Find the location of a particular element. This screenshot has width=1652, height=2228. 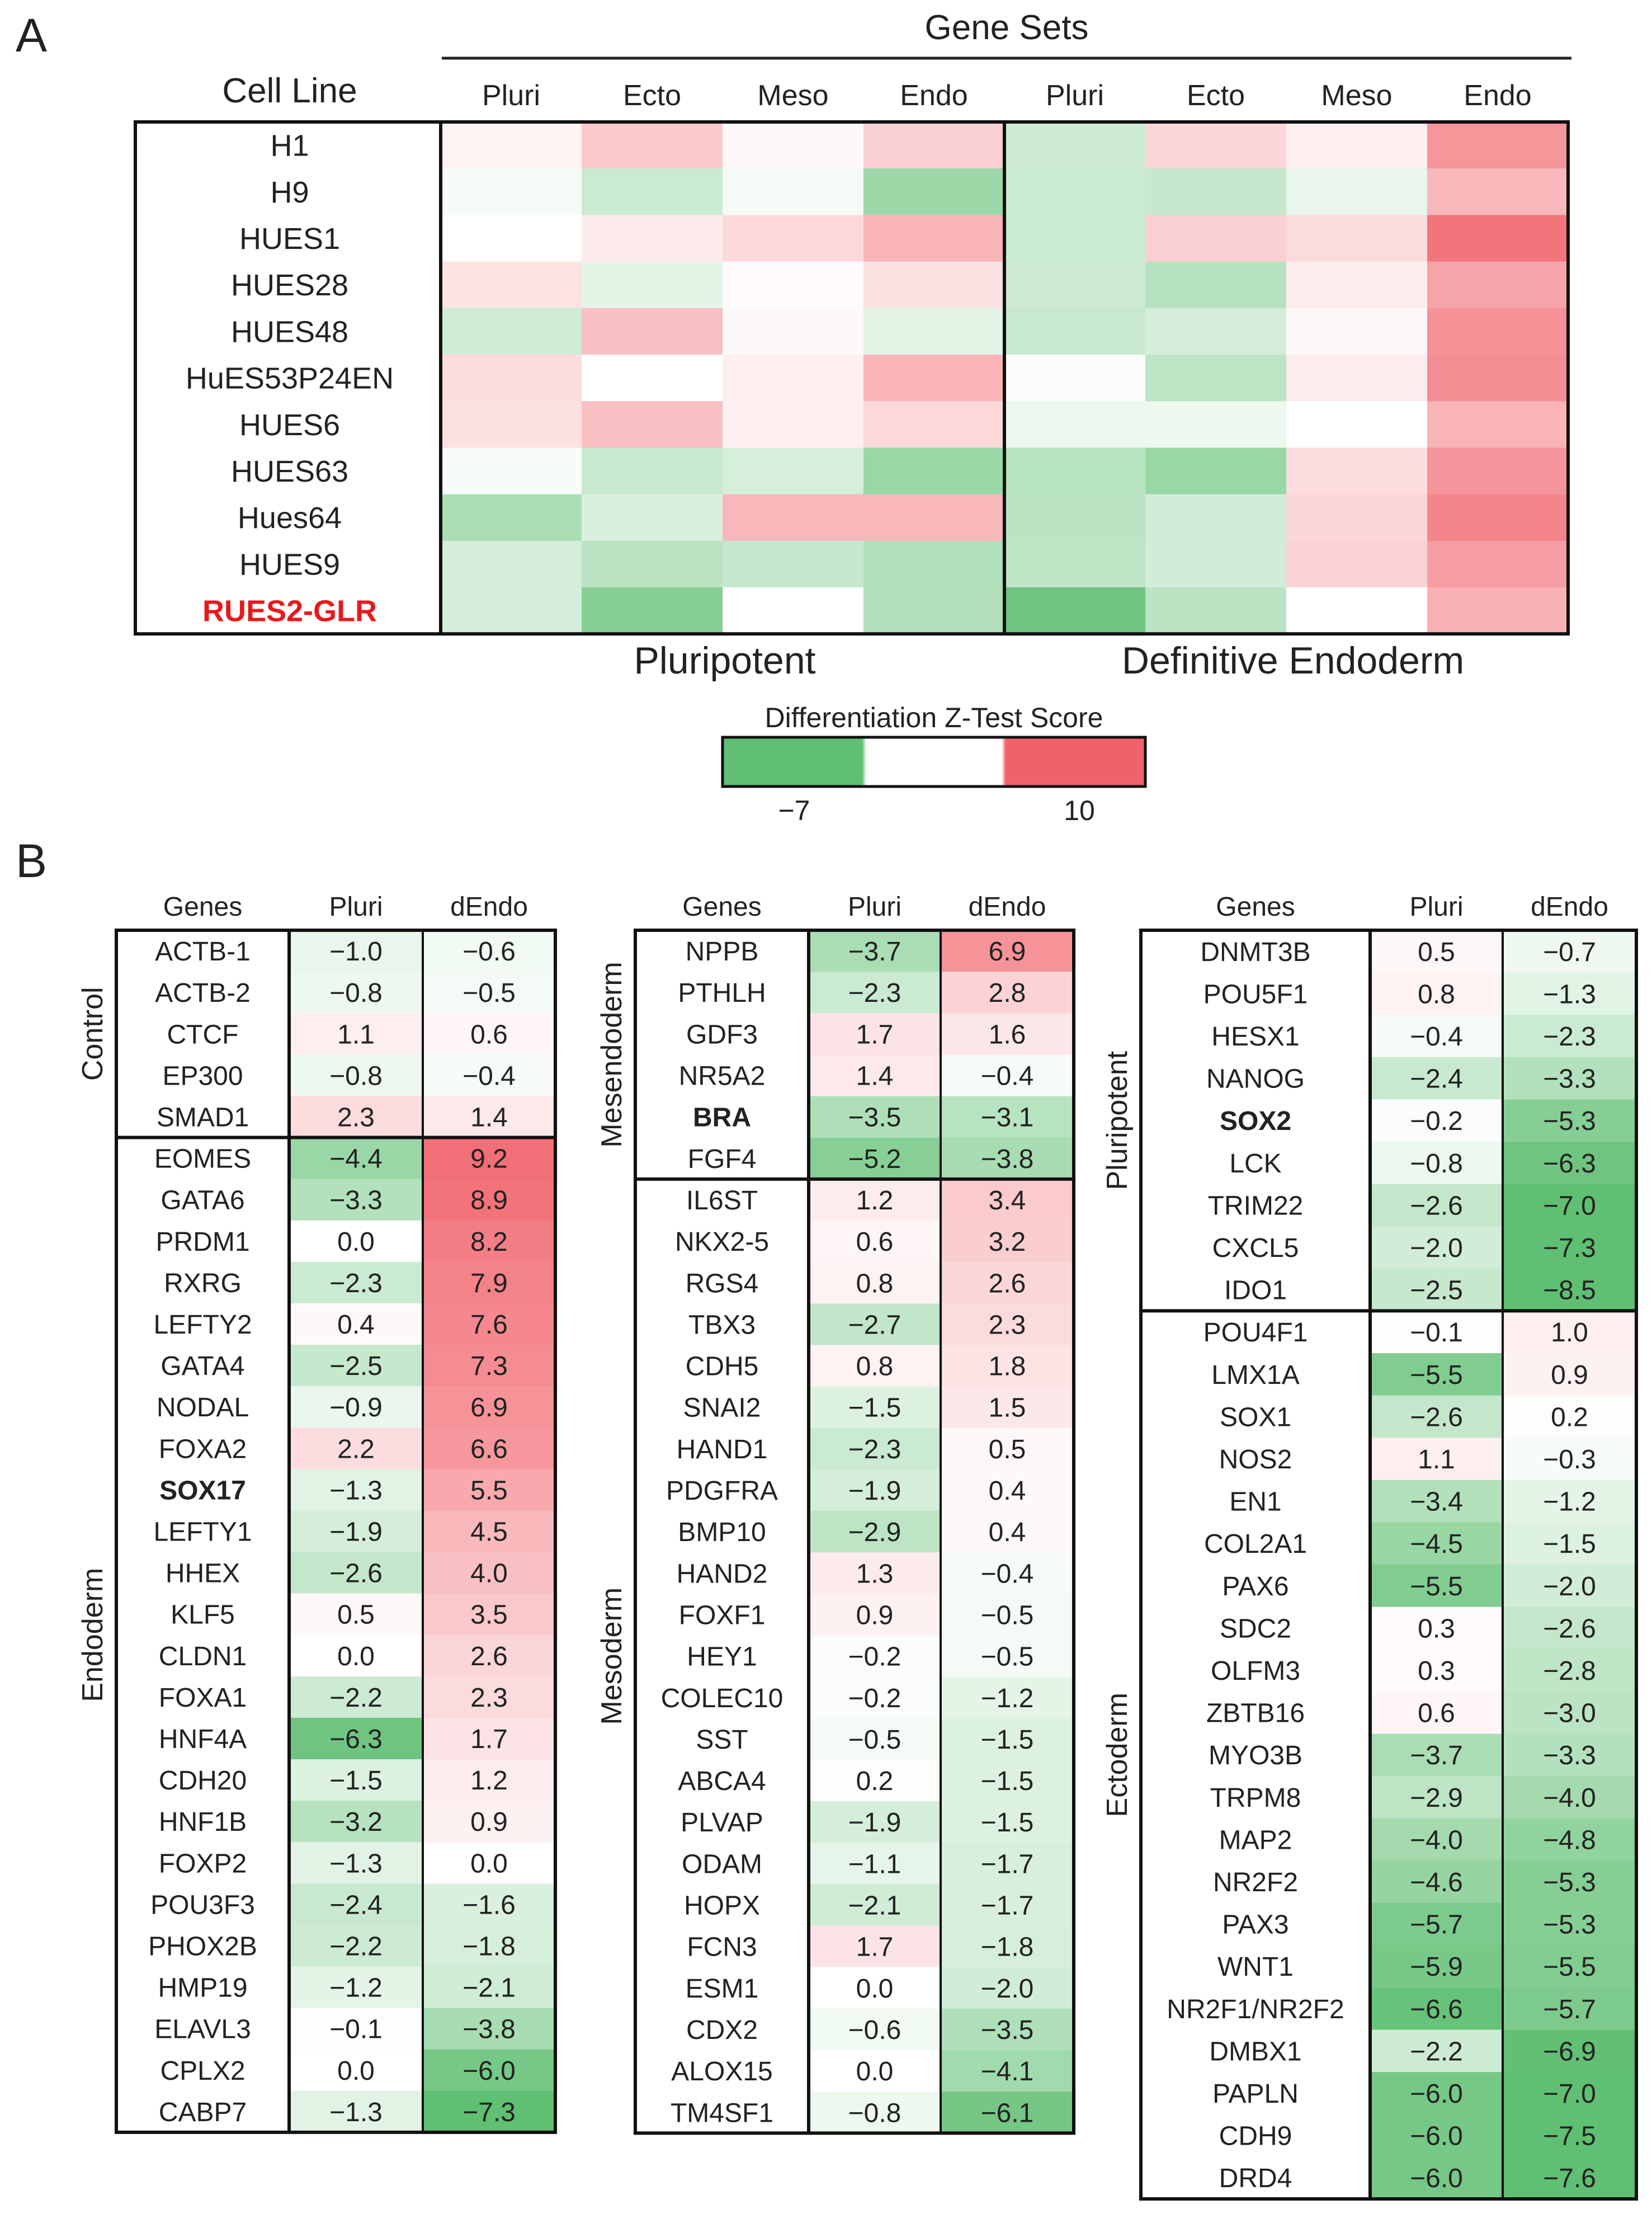

dendo-value: −7.0 is located at coordinates (1569, 2094).